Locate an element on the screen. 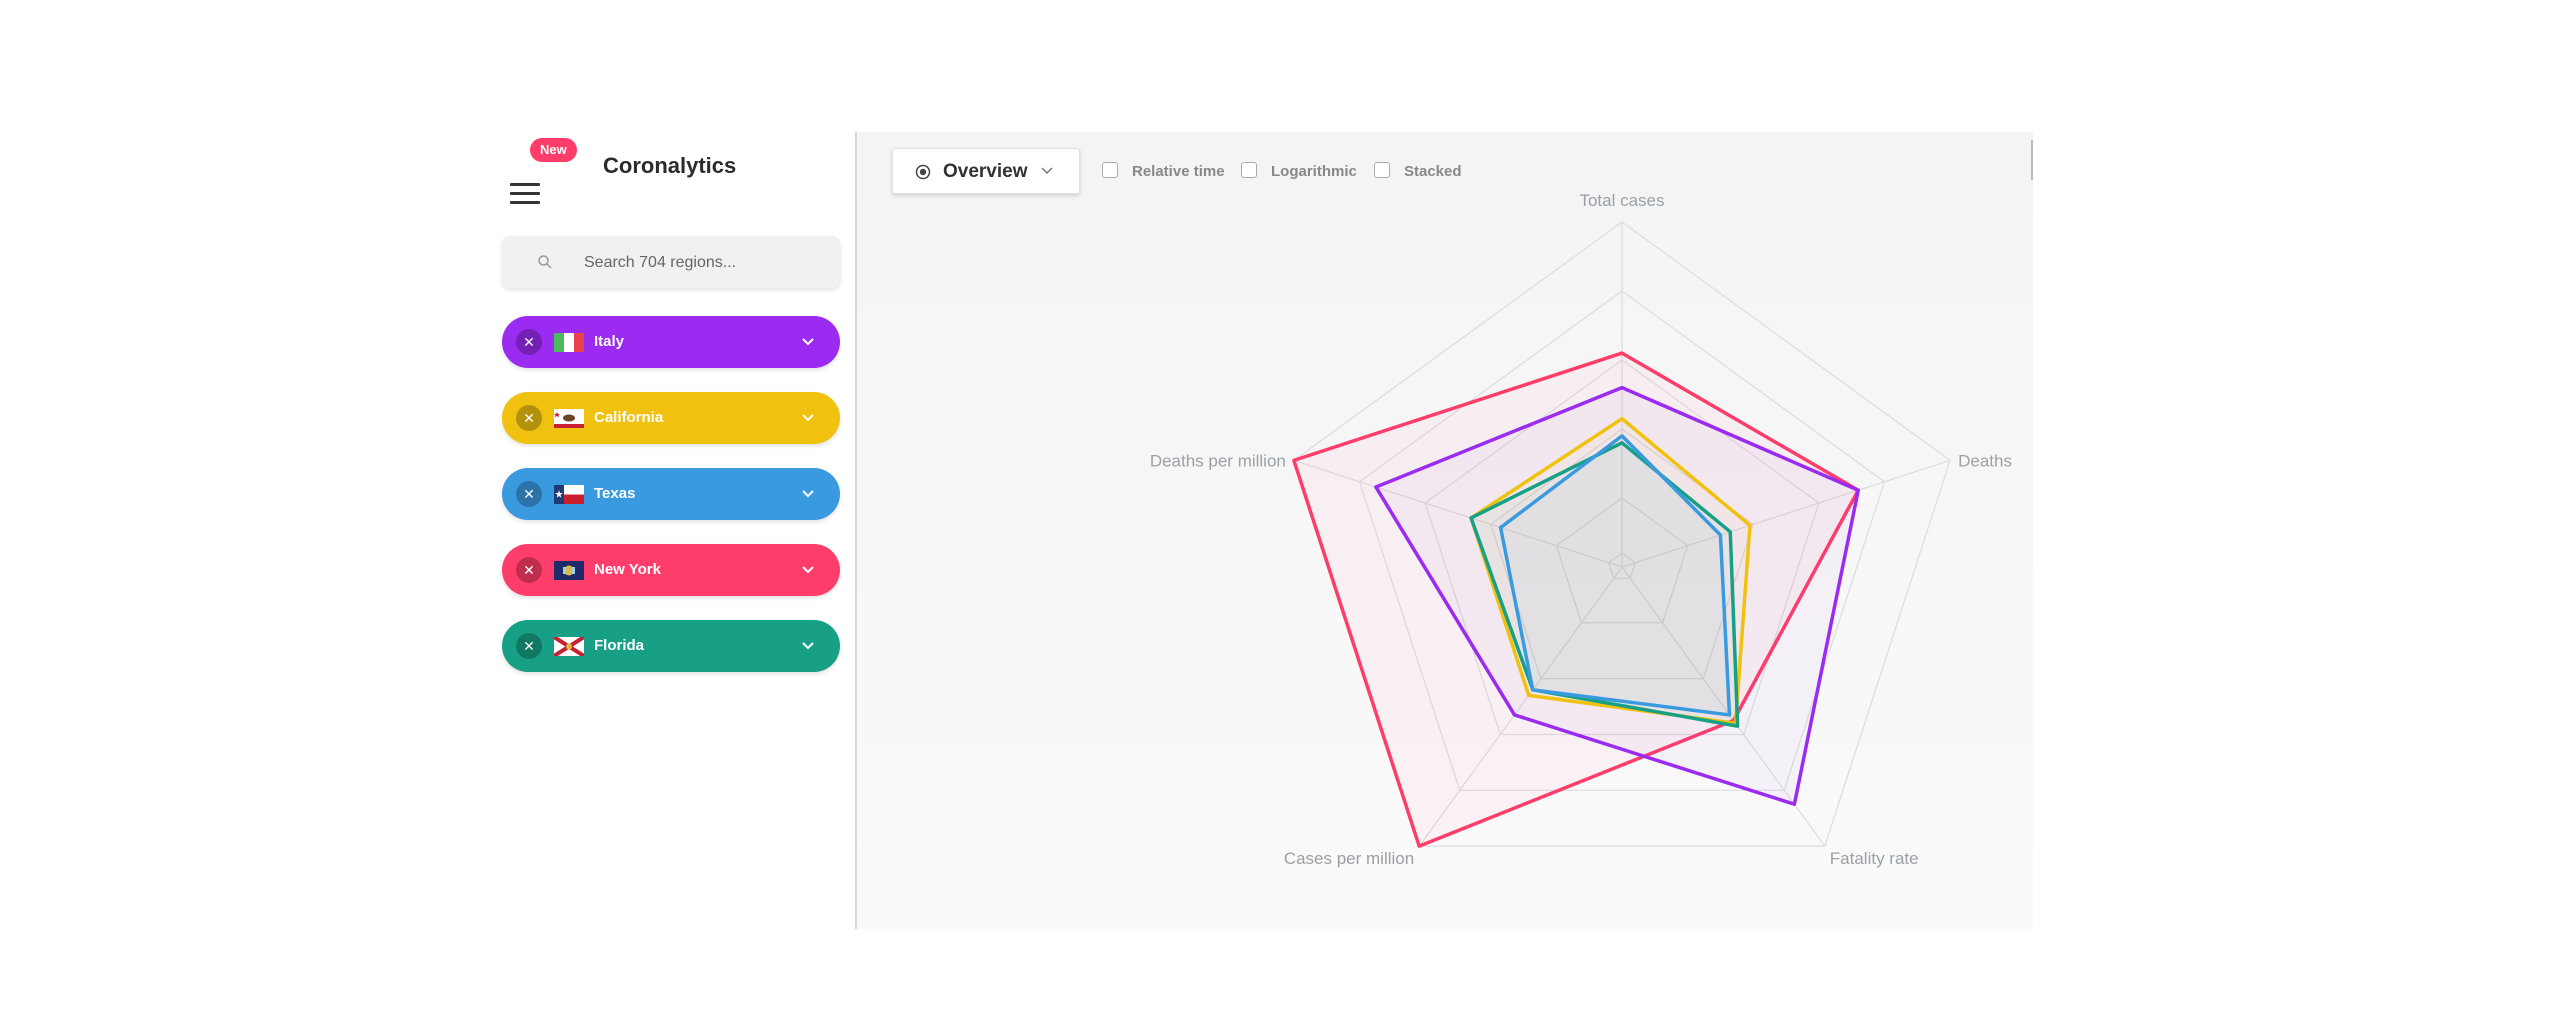  axis-label: Total cases is located at coordinates (1621, 200).